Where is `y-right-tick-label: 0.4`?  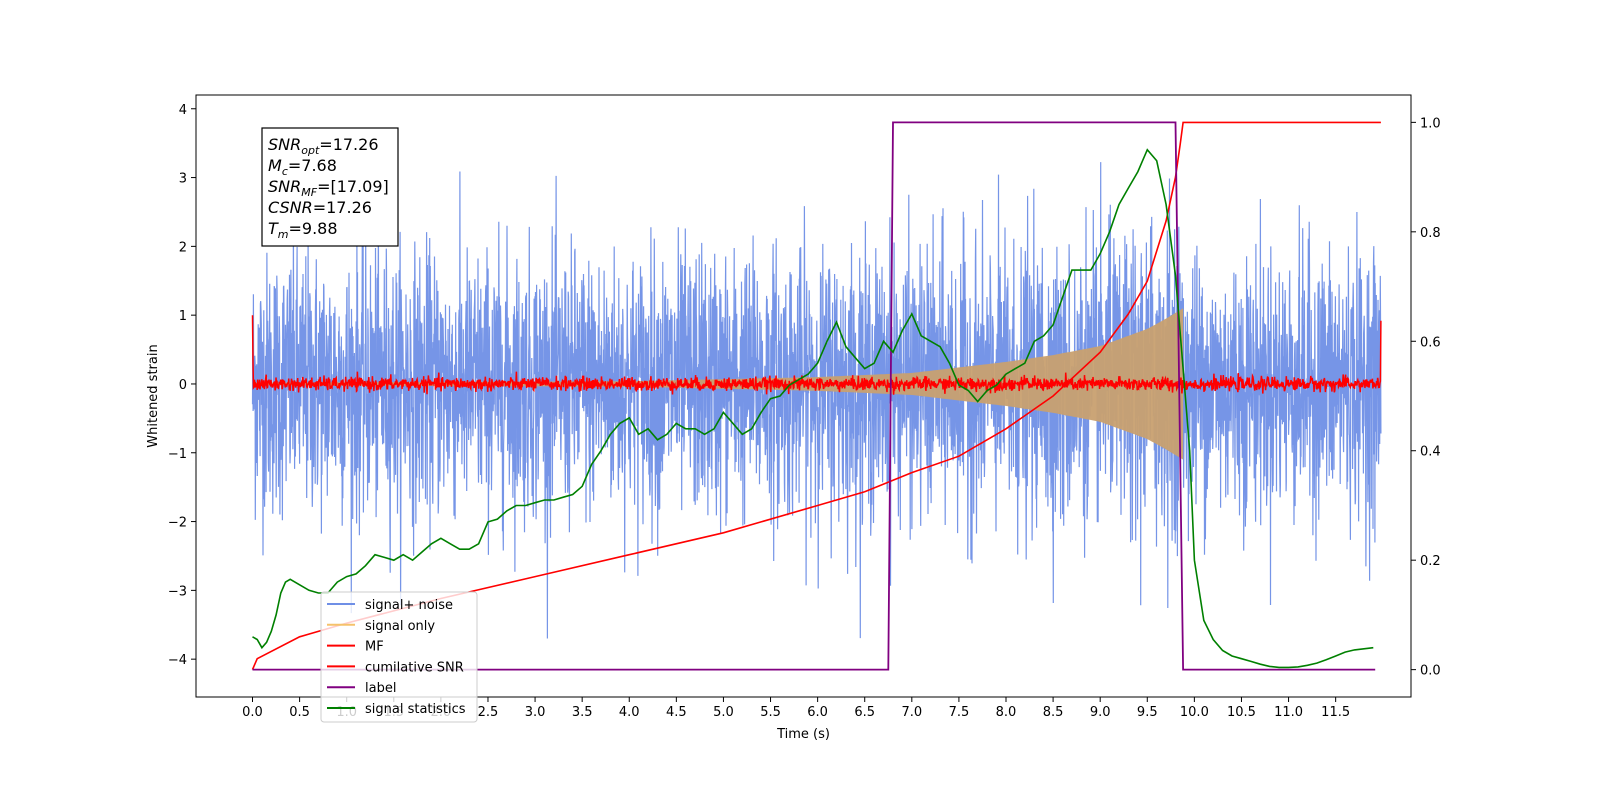 y-right-tick-label: 0.4 is located at coordinates (1430, 452).